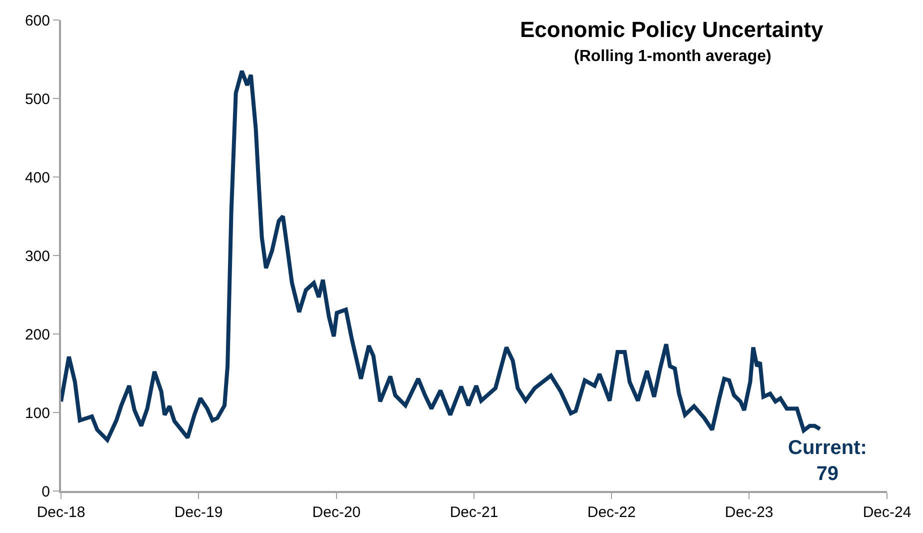 The image size is (923, 533). Describe the element at coordinates (37, 256) in the screenshot. I see `y-tick-label: 300` at that location.